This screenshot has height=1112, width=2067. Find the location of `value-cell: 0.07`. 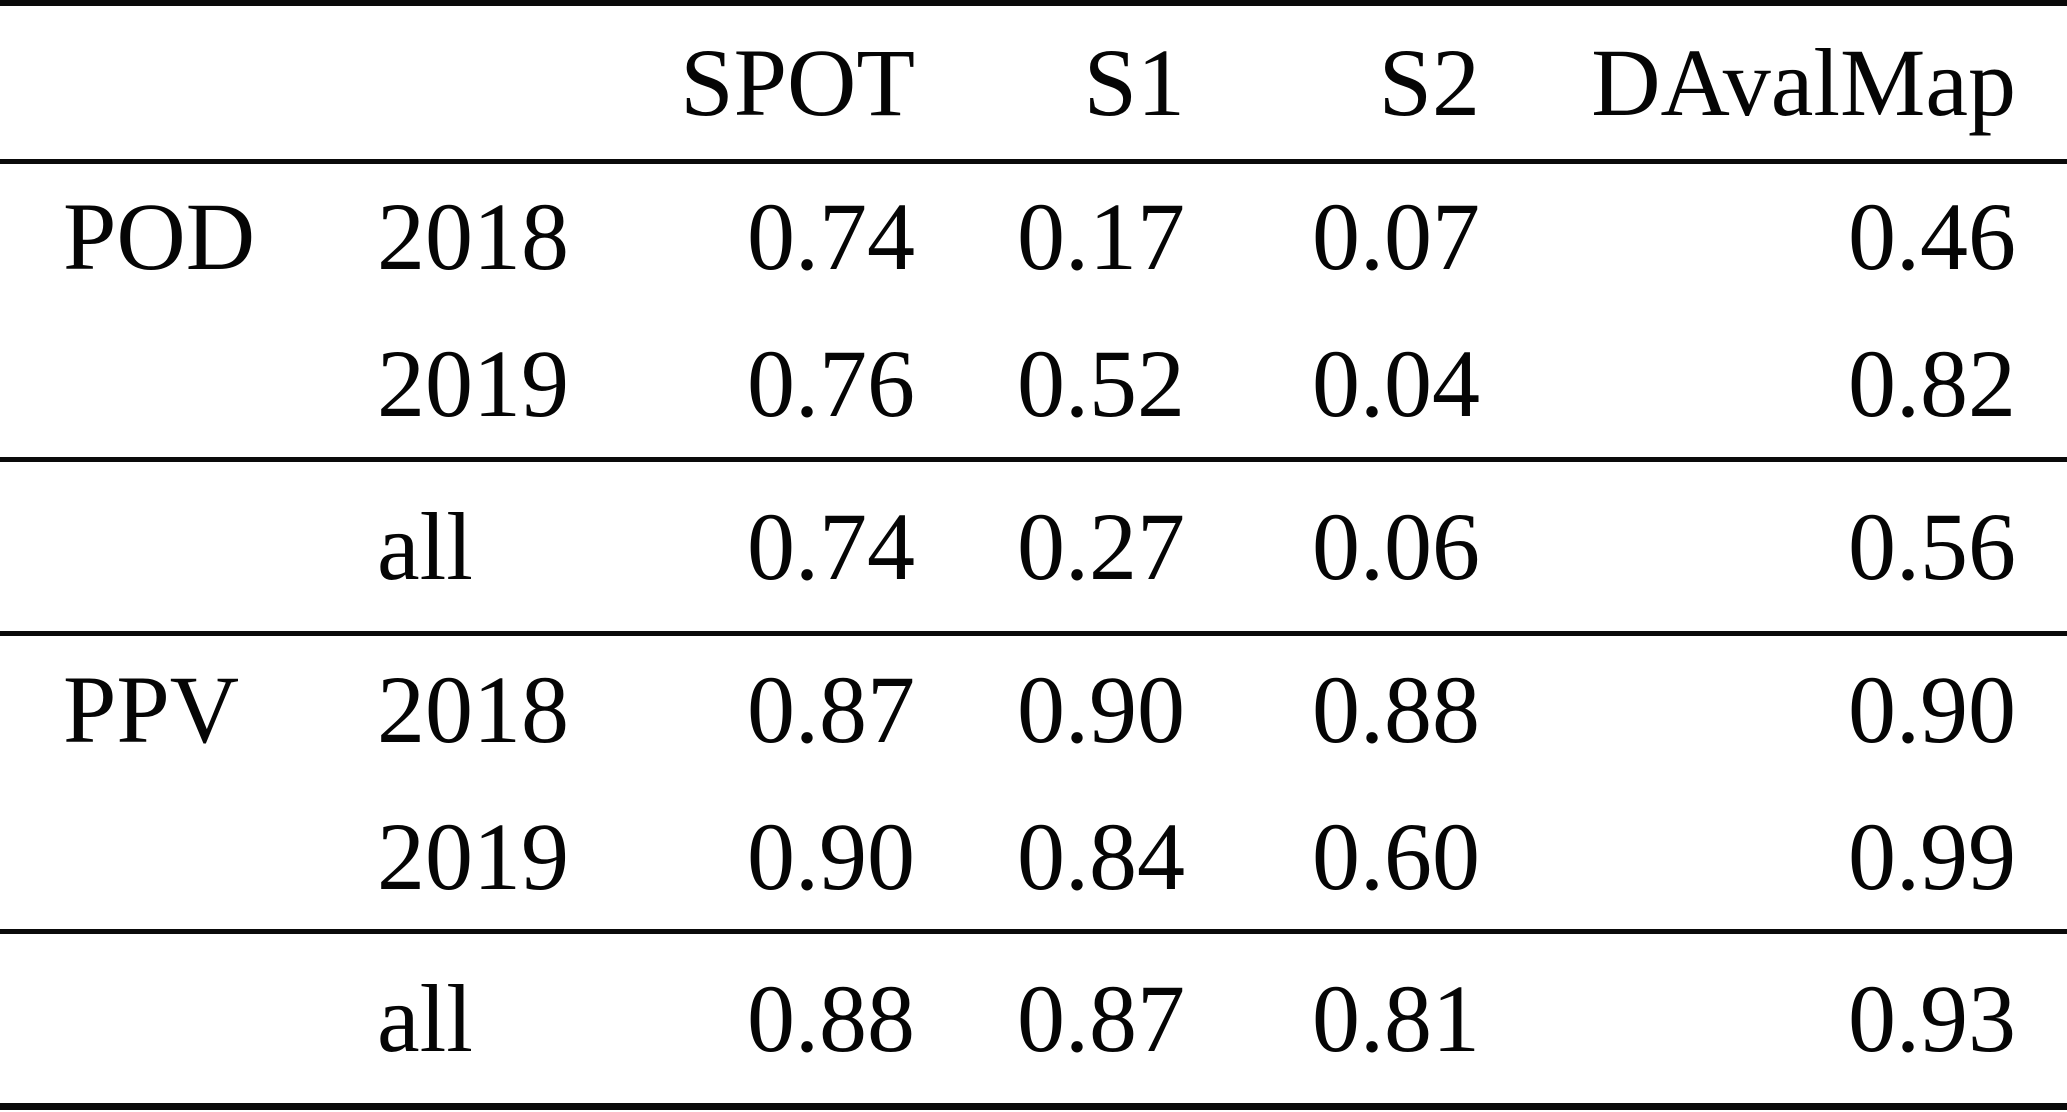

value-cell: 0.07 is located at coordinates (1396, 237).